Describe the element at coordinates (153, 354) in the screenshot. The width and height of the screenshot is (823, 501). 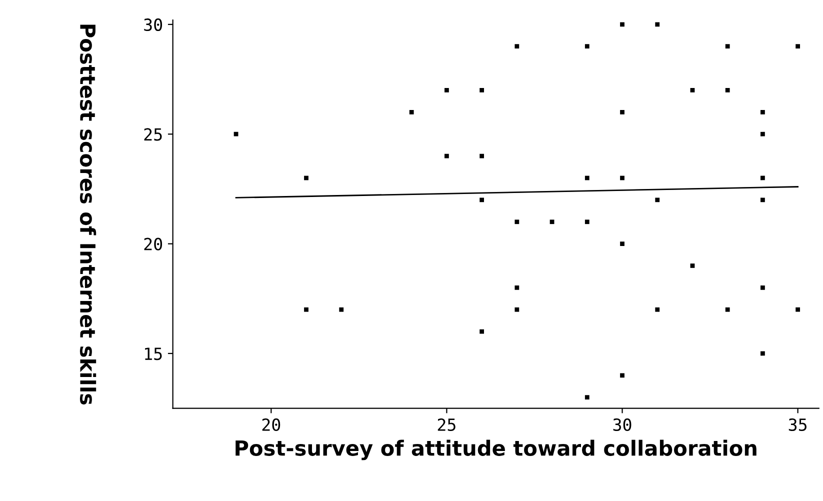
I see `y-tick-label: 15` at that location.